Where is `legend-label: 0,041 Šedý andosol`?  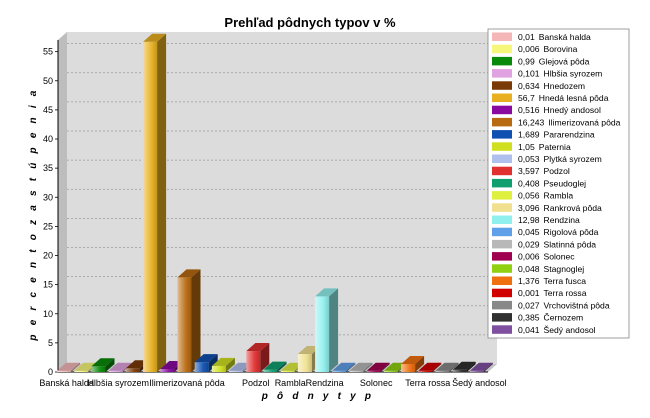 legend-label: 0,041 Šedý andosol is located at coordinates (557, 330).